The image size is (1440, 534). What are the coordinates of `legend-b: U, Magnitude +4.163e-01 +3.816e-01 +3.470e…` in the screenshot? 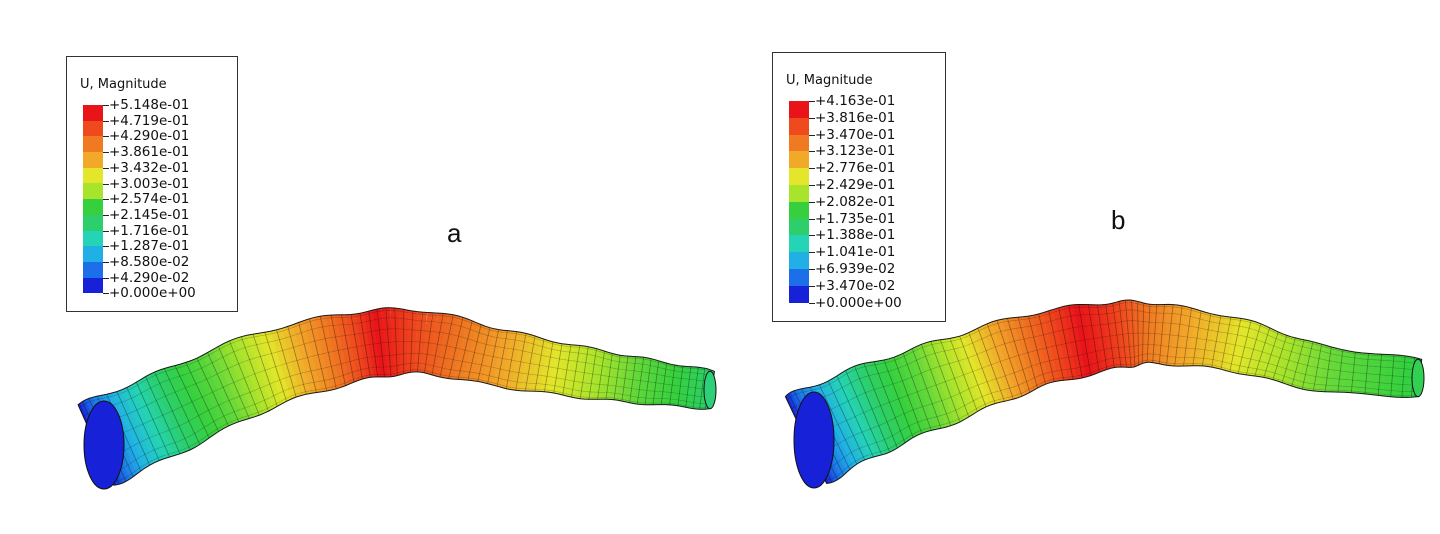 It's located at (859, 187).